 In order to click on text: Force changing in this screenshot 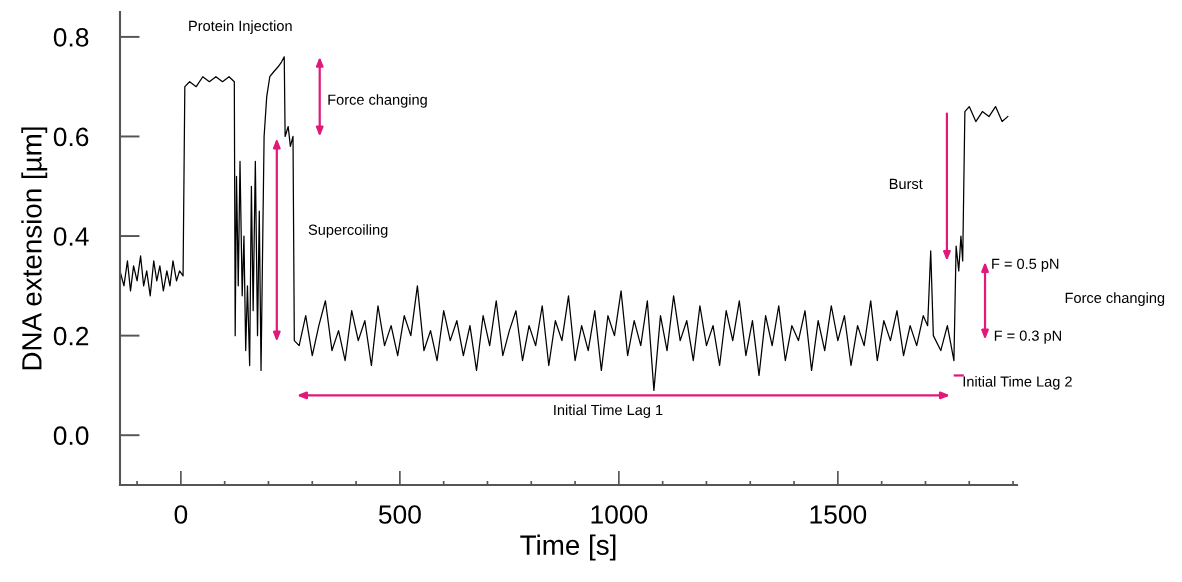, I will do `click(1115, 299)`.